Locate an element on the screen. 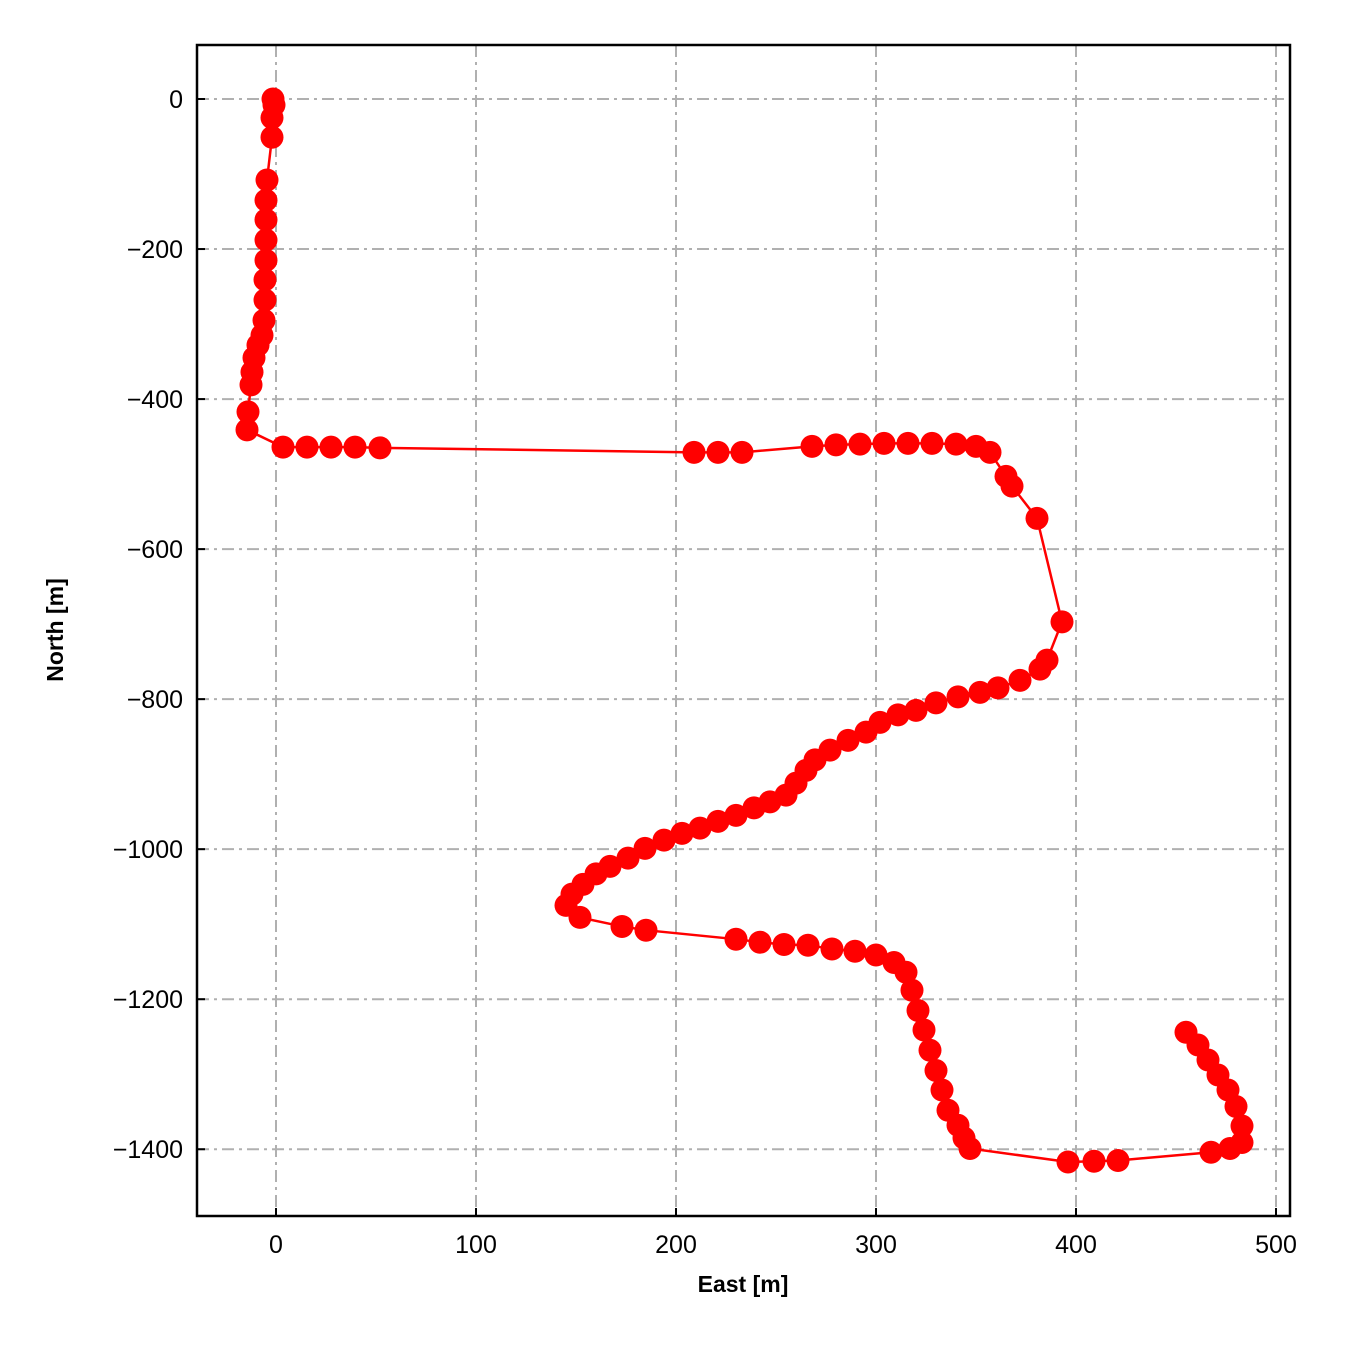 Image resolution: width=1350 pixels, height=1355 pixels. x-tick-label: 500 is located at coordinates (1276, 1245).